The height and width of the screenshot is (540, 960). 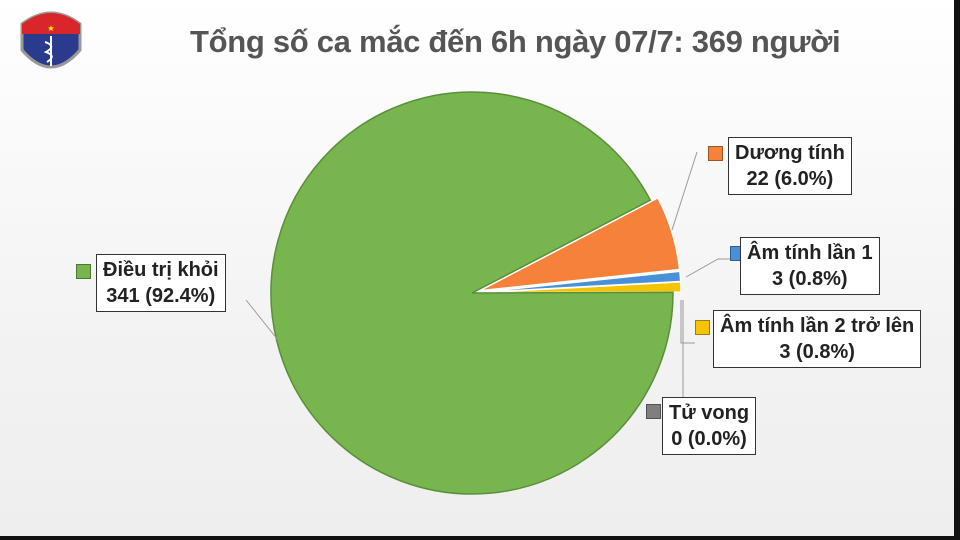 I want to click on slice-value: 0 (0.0%), so click(x=709, y=439).